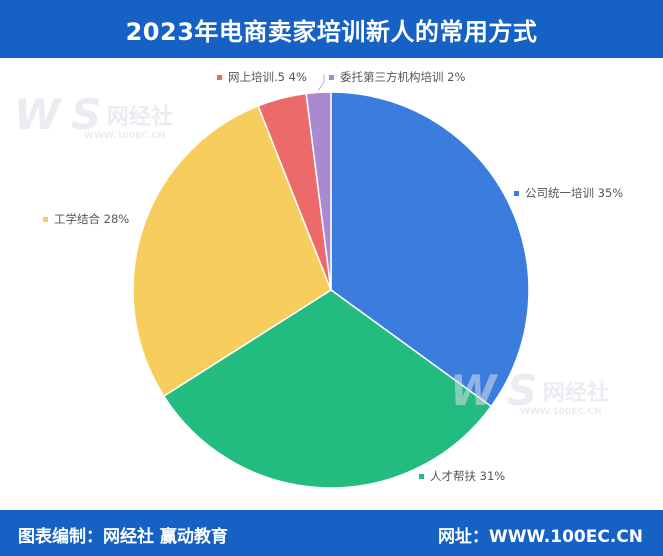 This screenshot has width=663, height=556. Describe the element at coordinates (540, 537) in the screenshot. I see `footer-url: 网址：WWW.100EC.CN` at that location.